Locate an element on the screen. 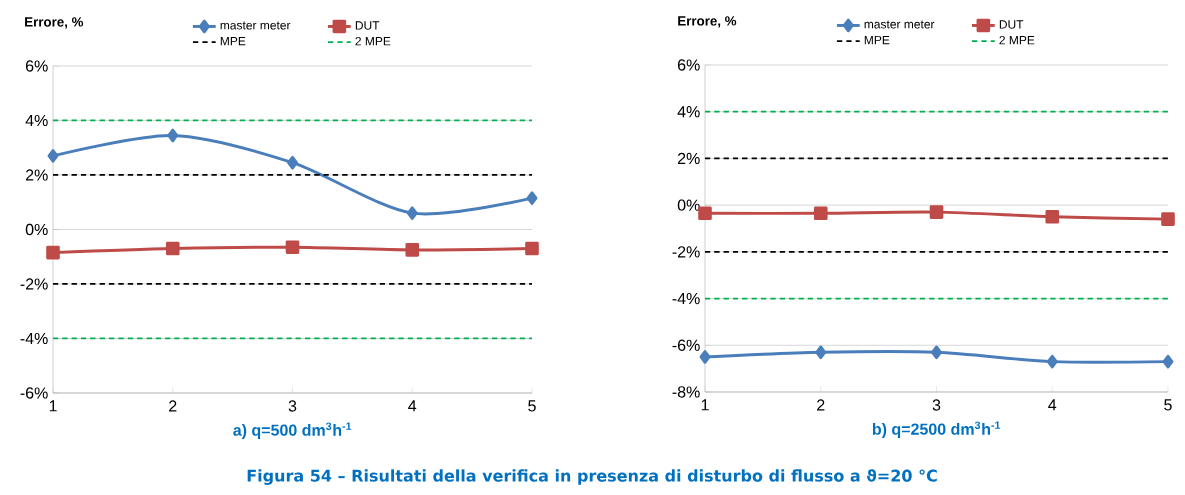 Image resolution: width=1185 pixels, height=495 pixels. y-tick-label: -8% is located at coordinates (686, 392).